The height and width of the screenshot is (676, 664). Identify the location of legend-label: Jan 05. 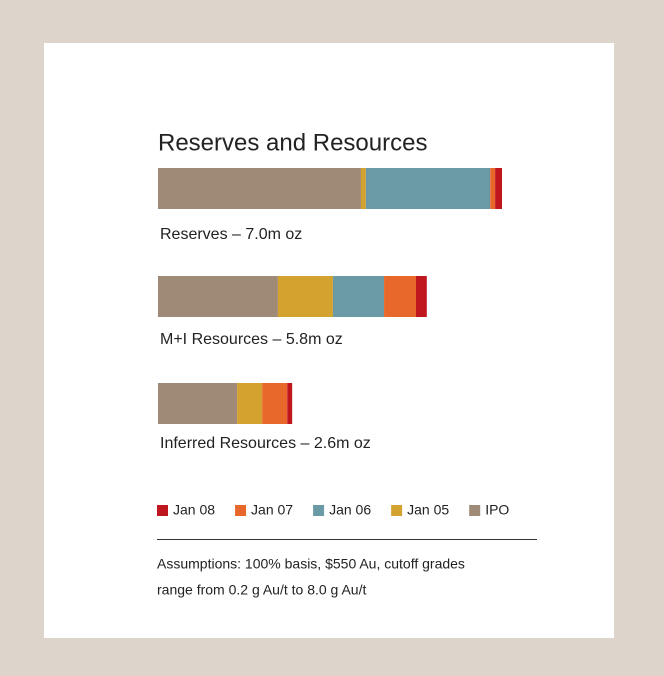
(428, 510).